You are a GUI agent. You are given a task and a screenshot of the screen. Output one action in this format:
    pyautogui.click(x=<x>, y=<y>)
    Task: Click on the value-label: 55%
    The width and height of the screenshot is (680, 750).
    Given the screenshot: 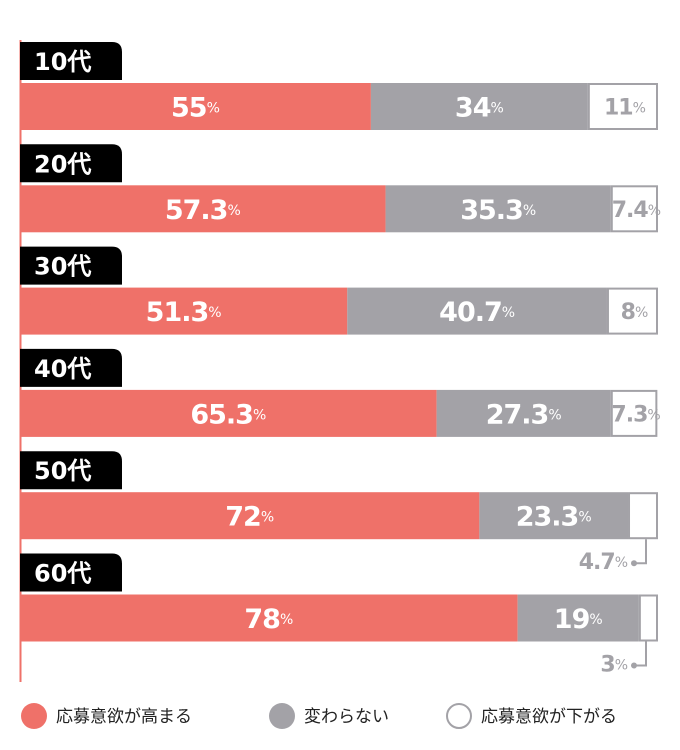 What is the action you would take?
    pyautogui.click(x=195, y=107)
    